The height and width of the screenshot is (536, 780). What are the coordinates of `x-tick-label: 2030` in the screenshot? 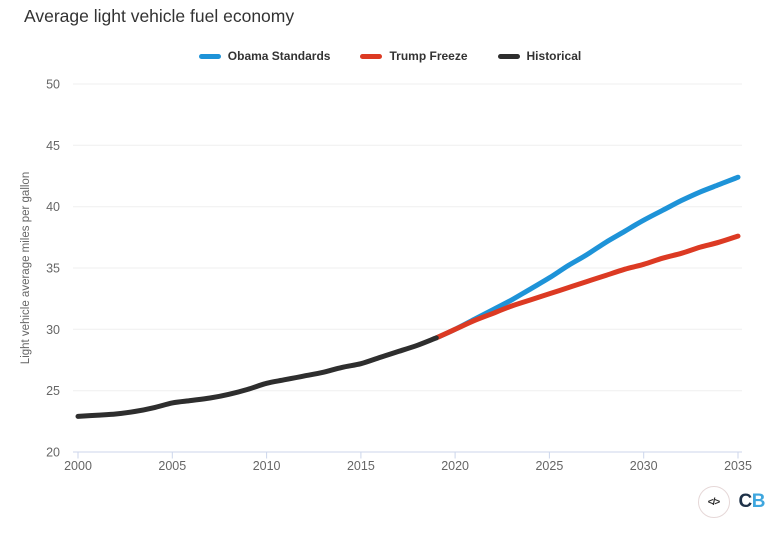 It's located at (644, 466).